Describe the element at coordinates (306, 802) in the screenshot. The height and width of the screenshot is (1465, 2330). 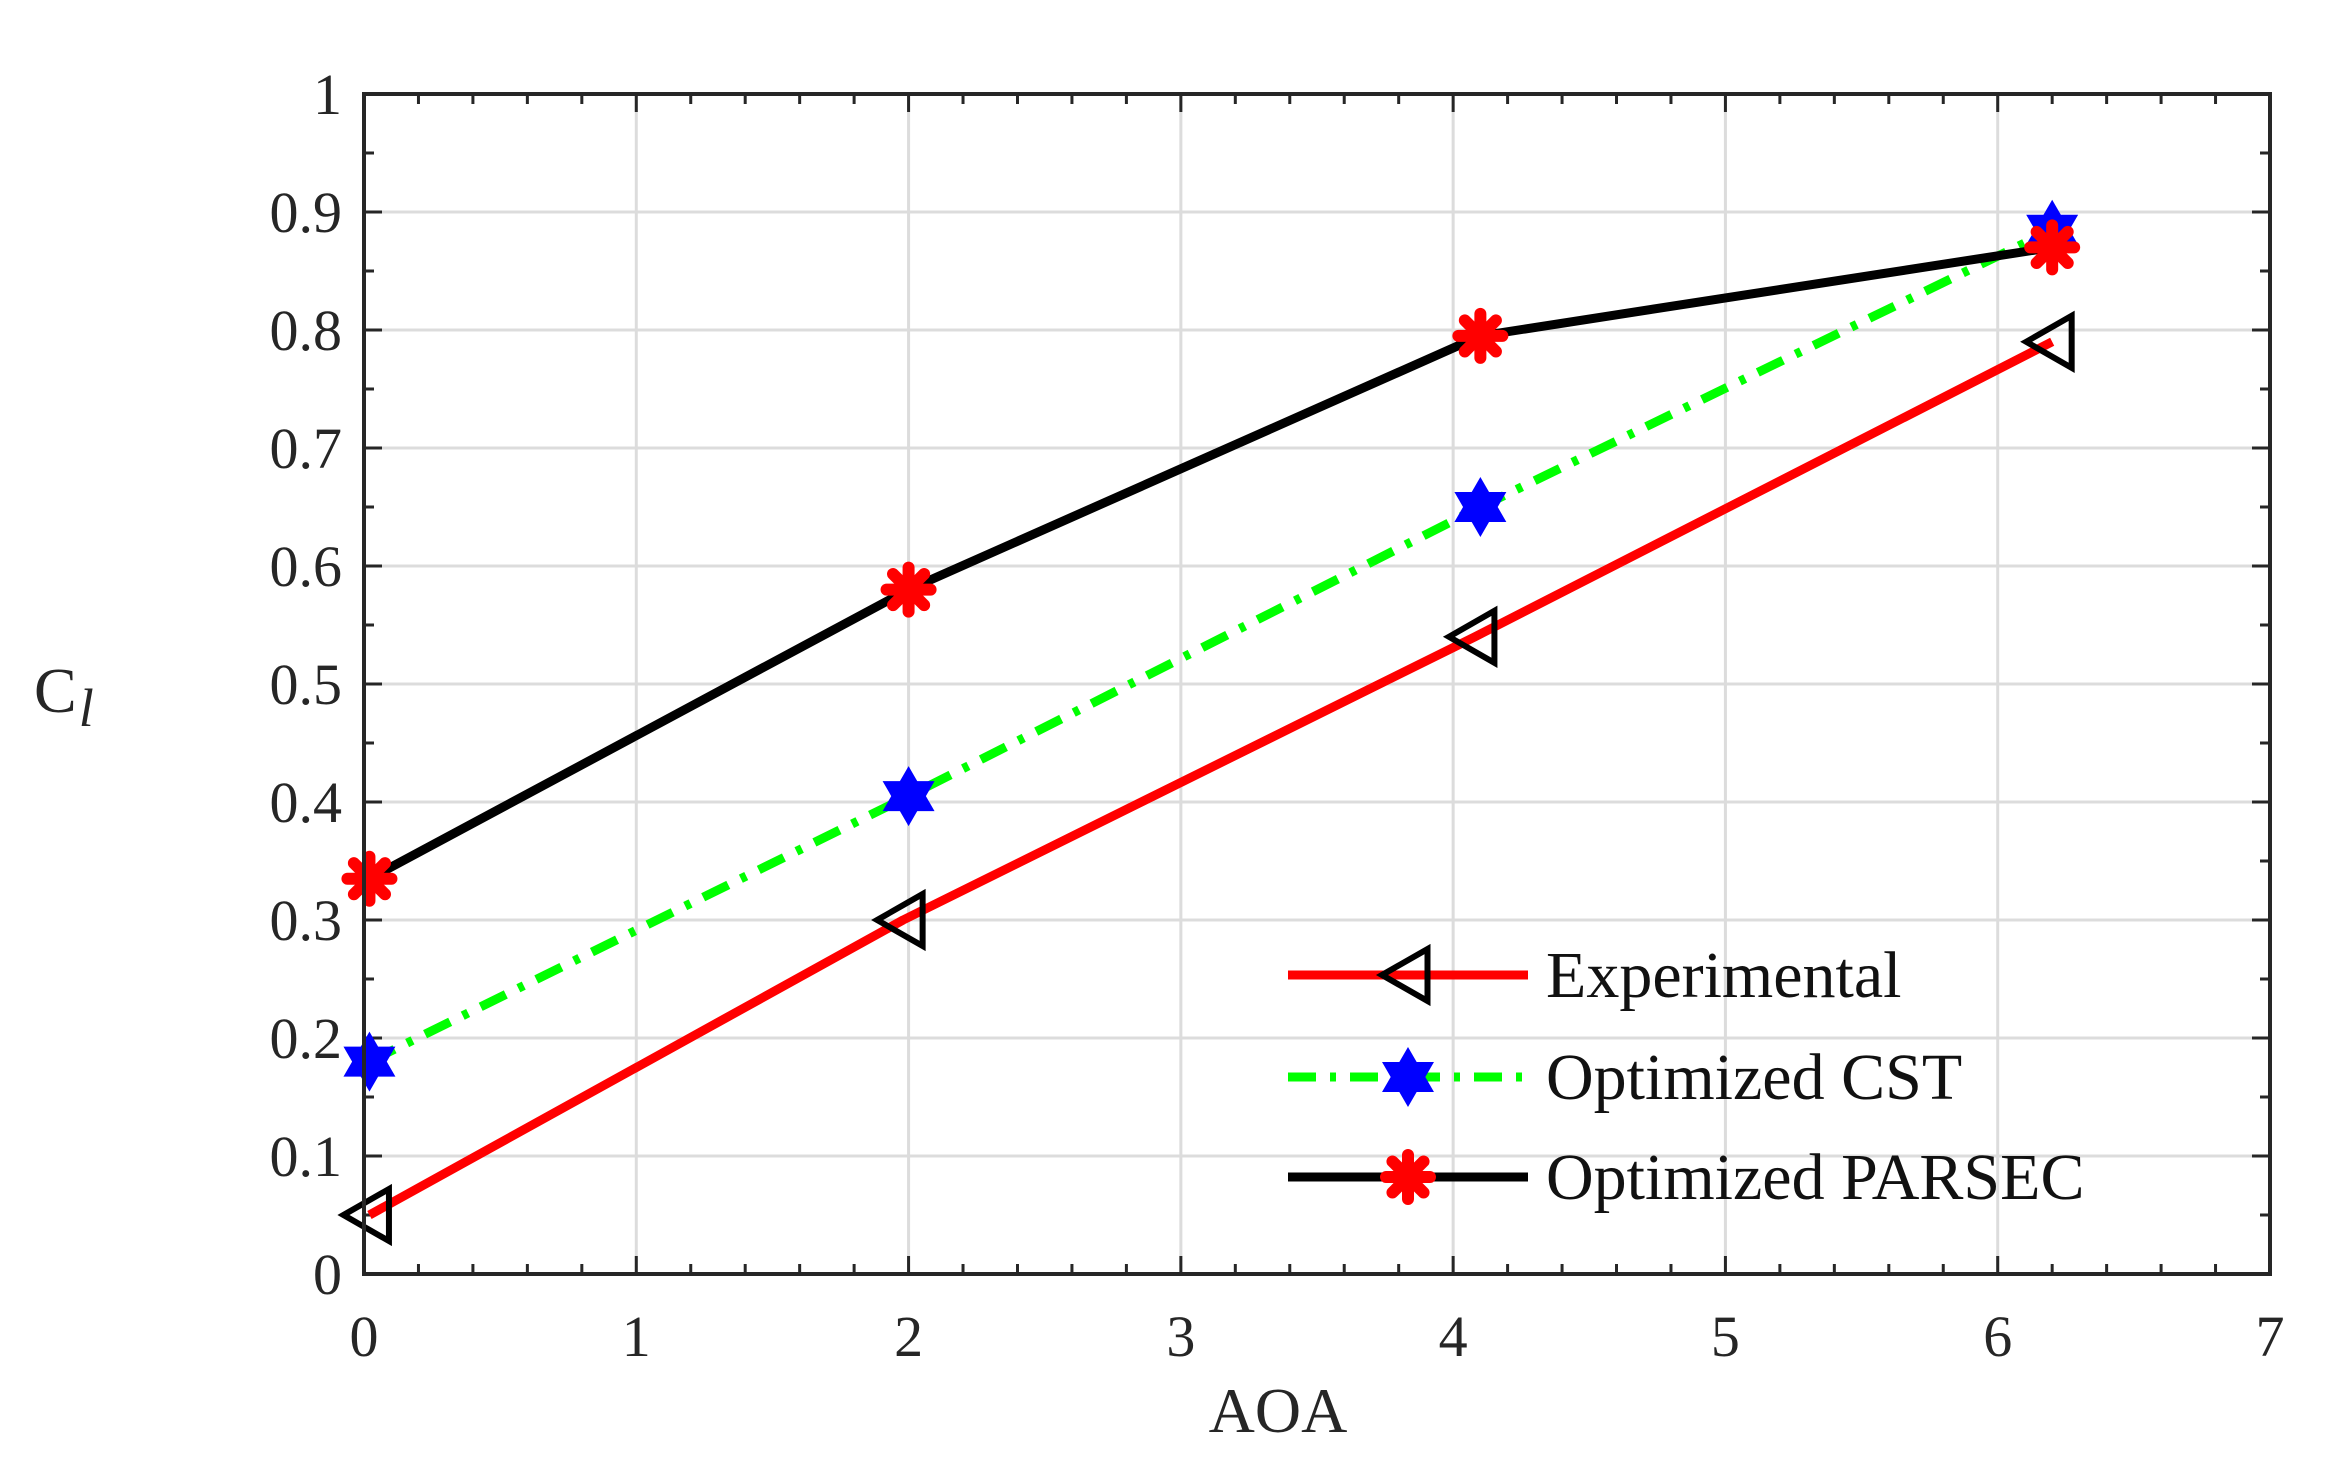
I see `y-tick-label: 0.4` at that location.